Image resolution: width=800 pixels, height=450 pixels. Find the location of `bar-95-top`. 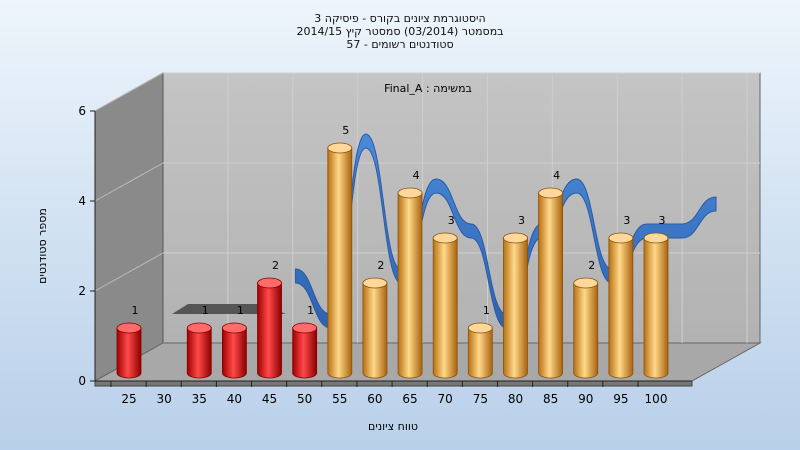

bar-95-top is located at coordinates (621, 238).